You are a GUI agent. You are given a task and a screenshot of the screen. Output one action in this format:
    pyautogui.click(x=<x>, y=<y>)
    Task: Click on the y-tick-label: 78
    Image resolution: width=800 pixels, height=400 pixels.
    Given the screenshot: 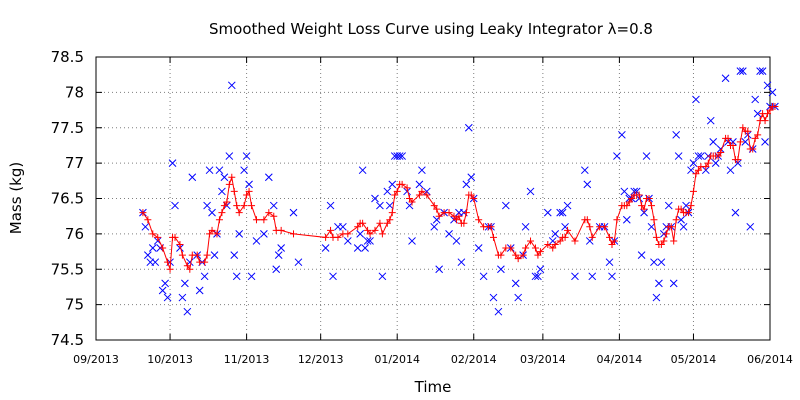 What is the action you would take?
    pyautogui.click(x=74, y=92)
    